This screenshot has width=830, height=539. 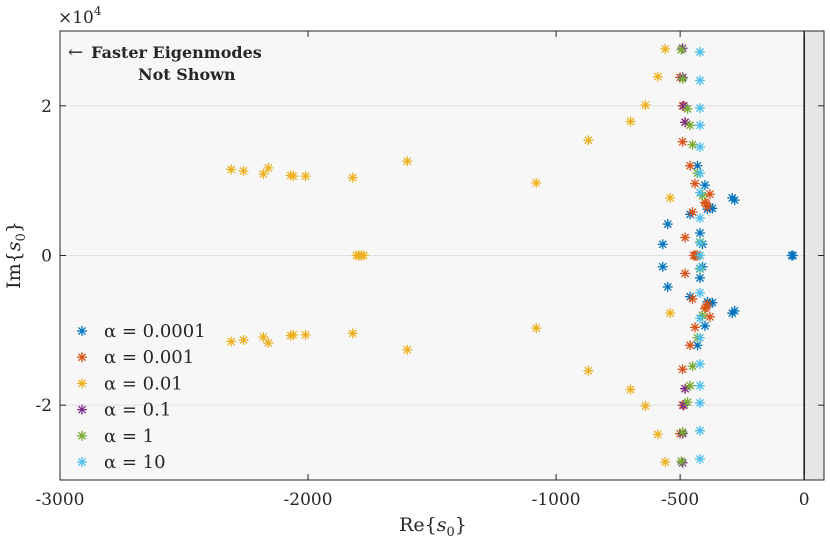 What do you see at coordinates (187, 74) in the screenshot?
I see `annotation-line-2: Not Shown` at bounding box center [187, 74].